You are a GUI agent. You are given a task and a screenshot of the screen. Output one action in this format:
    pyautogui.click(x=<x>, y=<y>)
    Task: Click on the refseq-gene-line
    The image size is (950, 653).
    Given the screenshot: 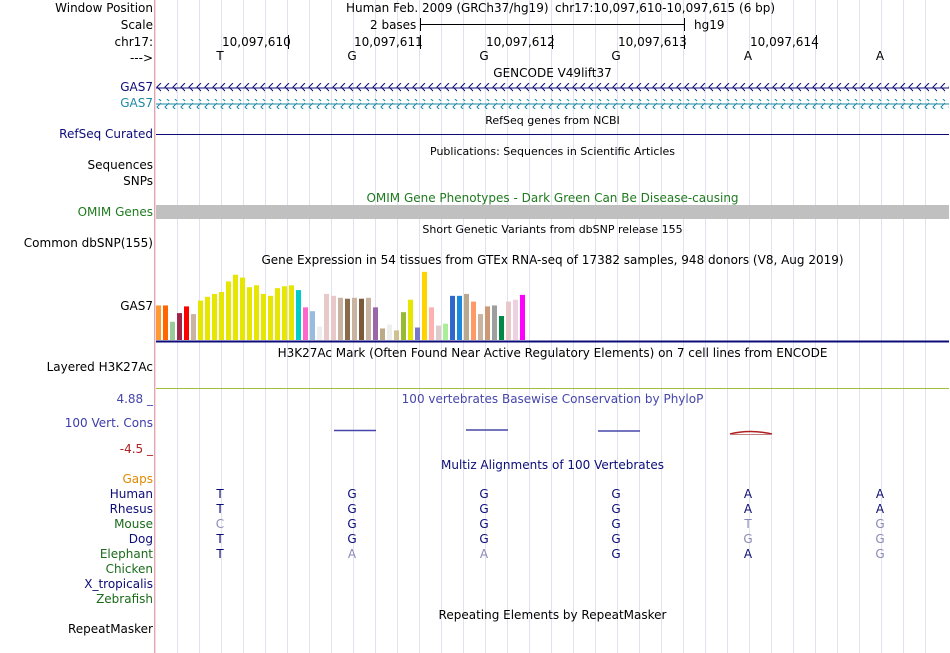 What is the action you would take?
    pyautogui.click(x=552, y=134)
    